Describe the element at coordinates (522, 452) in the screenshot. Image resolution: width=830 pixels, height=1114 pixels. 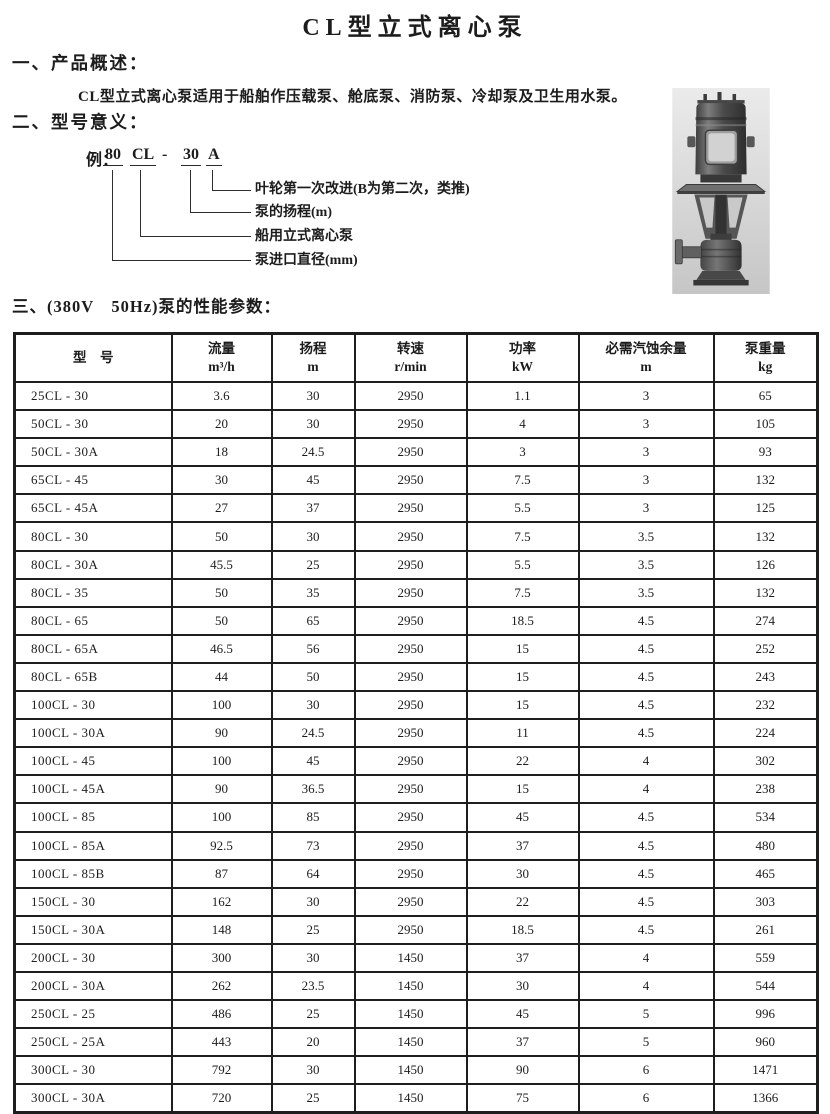
I see `value-cell-power: 3` at that location.